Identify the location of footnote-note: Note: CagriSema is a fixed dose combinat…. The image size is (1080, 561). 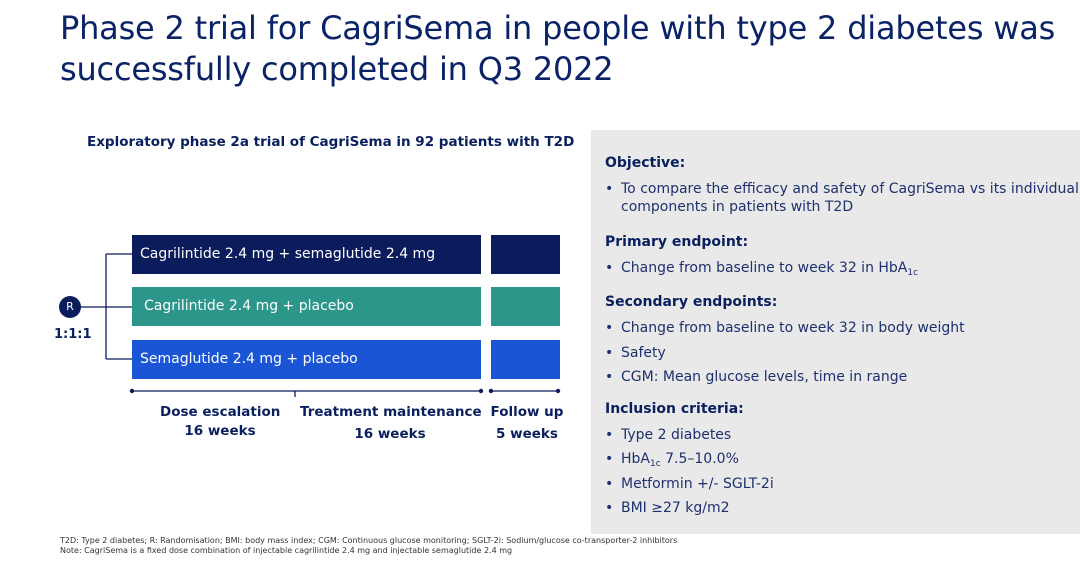
(286, 550).